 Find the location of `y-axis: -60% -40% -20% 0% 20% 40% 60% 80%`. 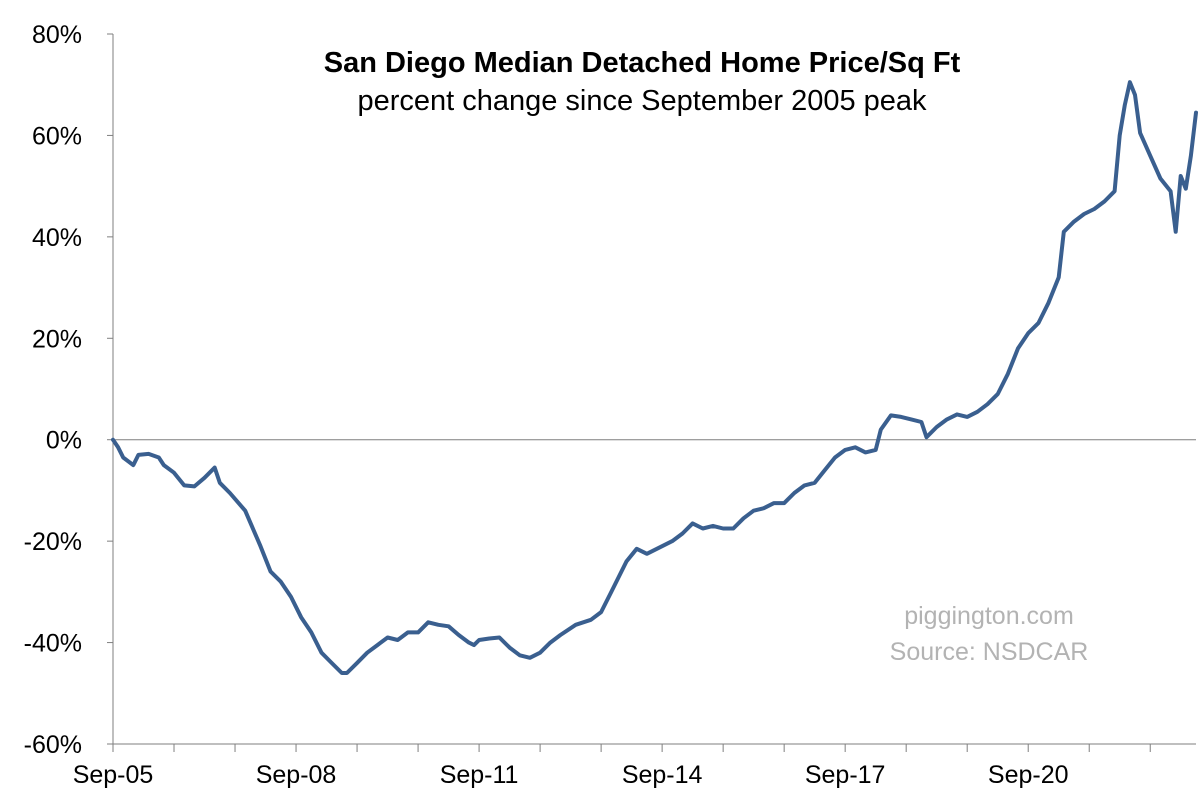

y-axis: -60% -40% -20% 0% 20% 40% 60% 80% is located at coordinates (69, 390).